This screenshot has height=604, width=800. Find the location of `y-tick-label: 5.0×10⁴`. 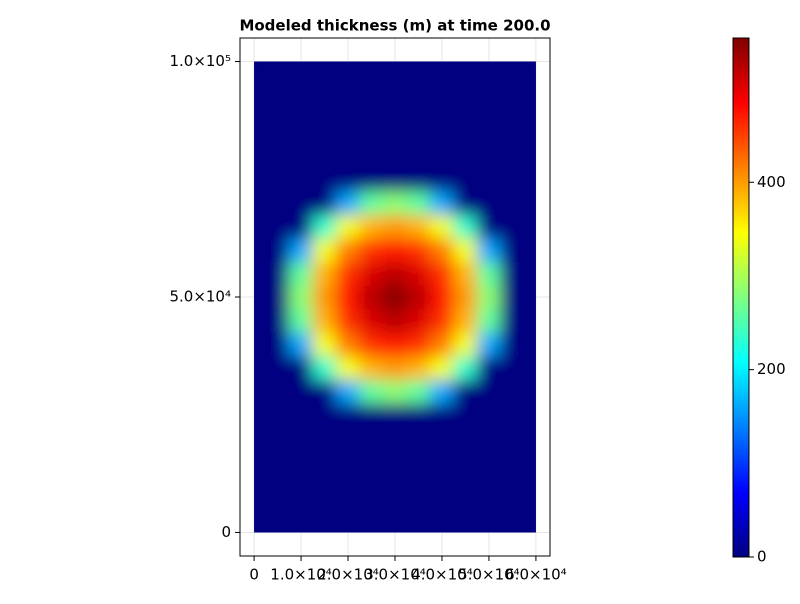

y-tick-label: 5.0×10⁴ is located at coordinates (200, 297).